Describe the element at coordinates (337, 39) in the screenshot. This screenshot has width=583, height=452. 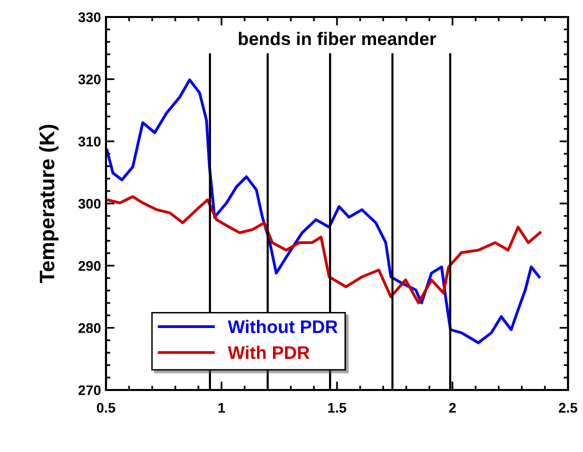
I see `annotation: bends in fiber meander` at that location.